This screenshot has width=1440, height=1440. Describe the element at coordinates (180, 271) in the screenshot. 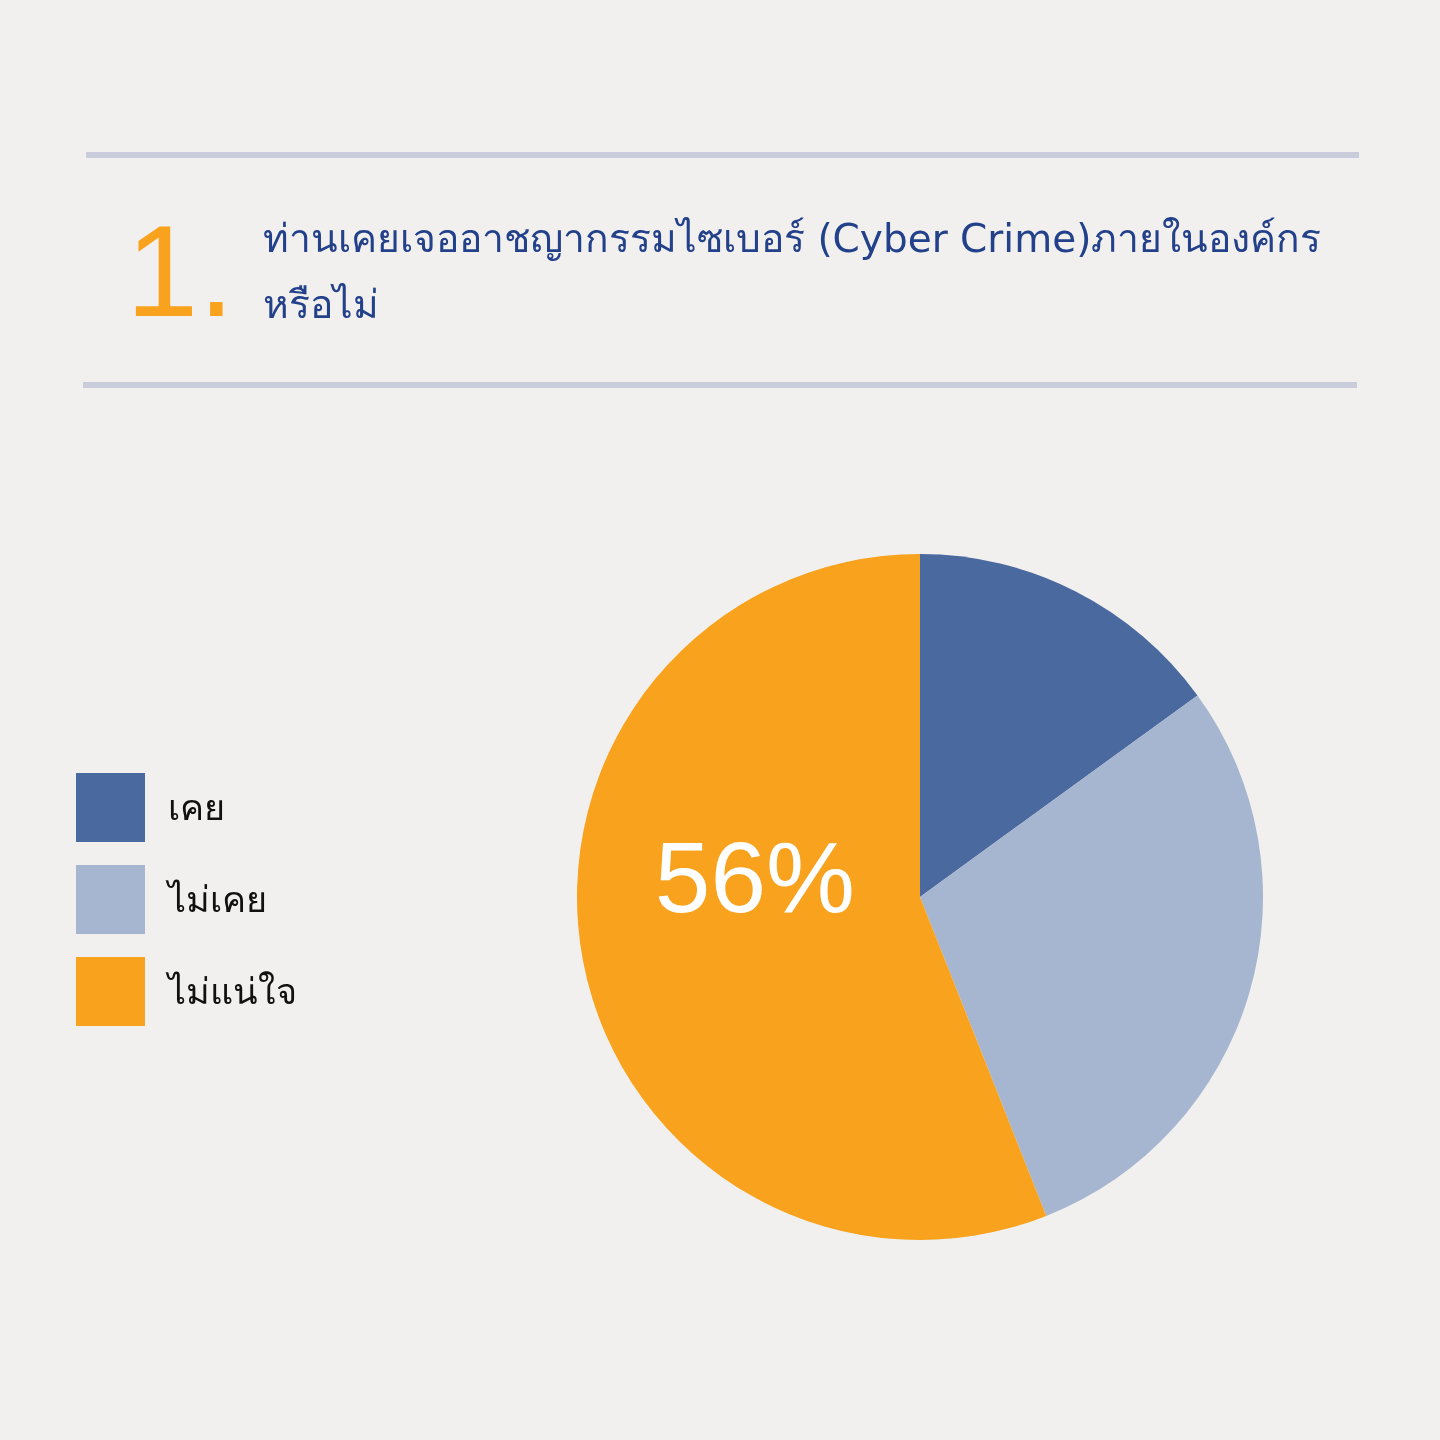

I see `text: 1.` at that location.